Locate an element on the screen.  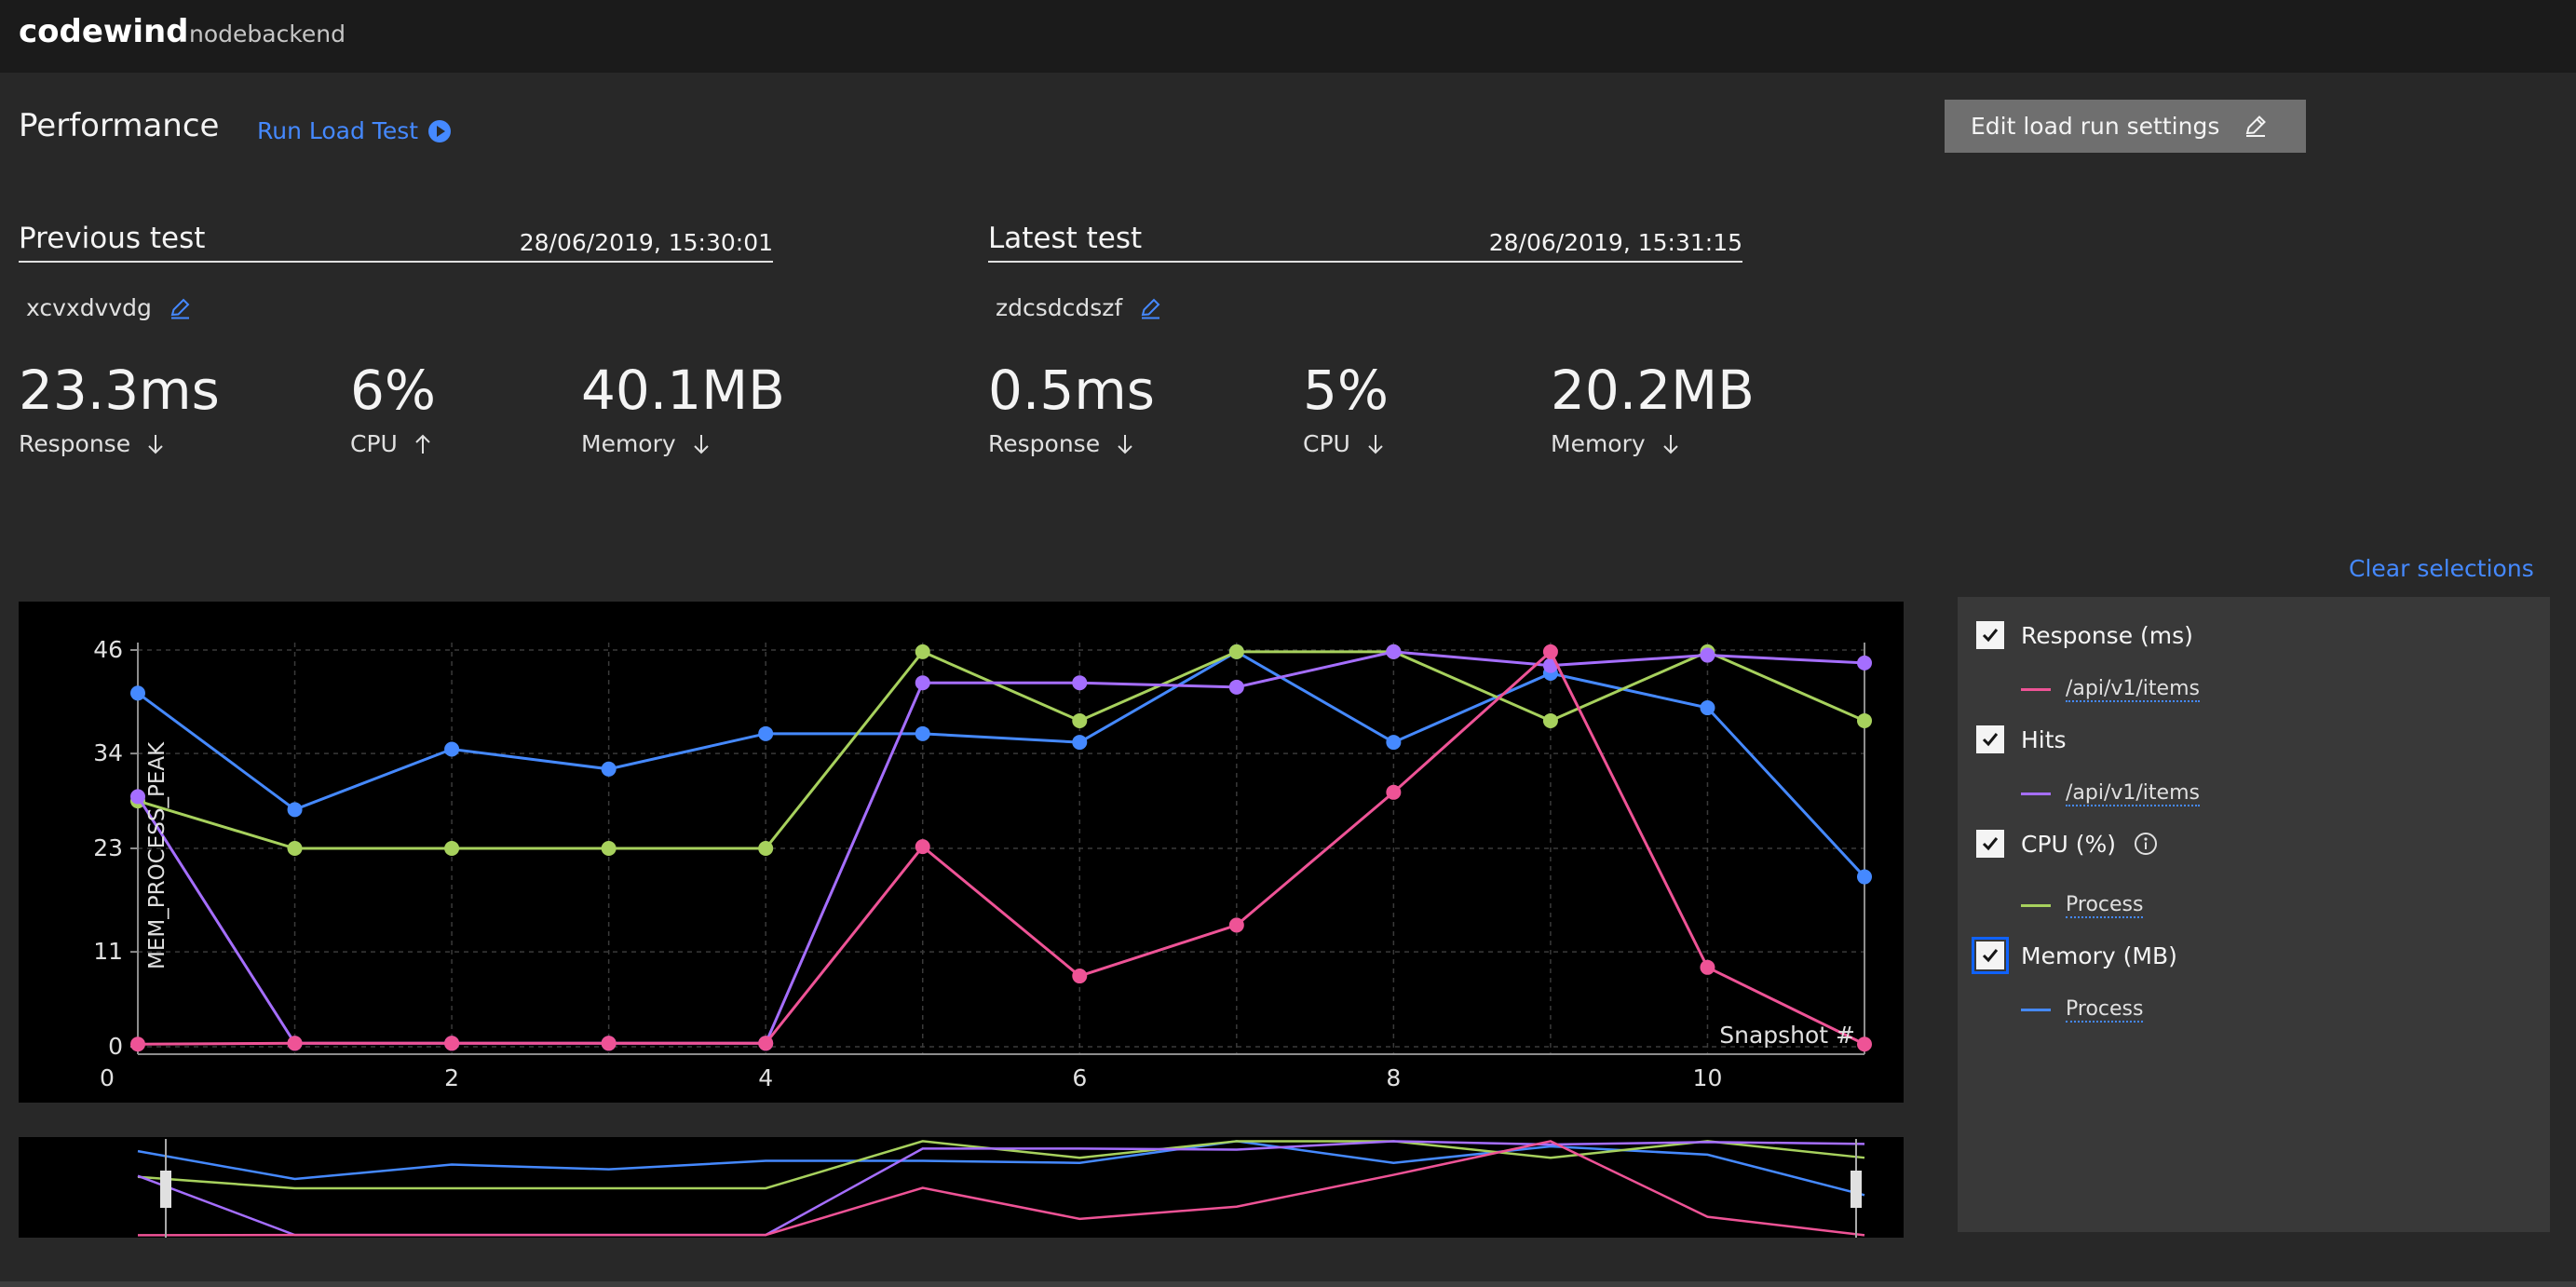
metric-value: 23.3ms is located at coordinates (119, 390).